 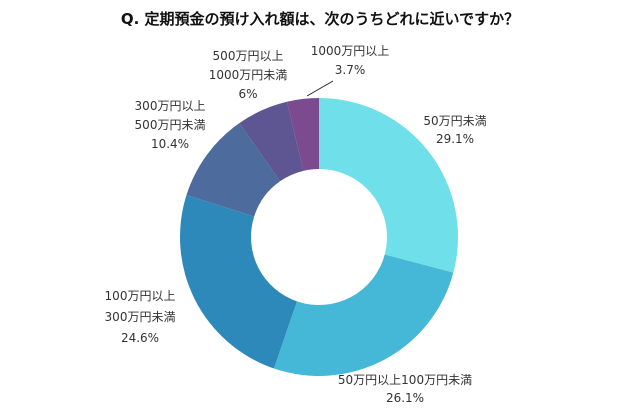 I want to click on slice-value-label: 29.1%, so click(x=455, y=139).